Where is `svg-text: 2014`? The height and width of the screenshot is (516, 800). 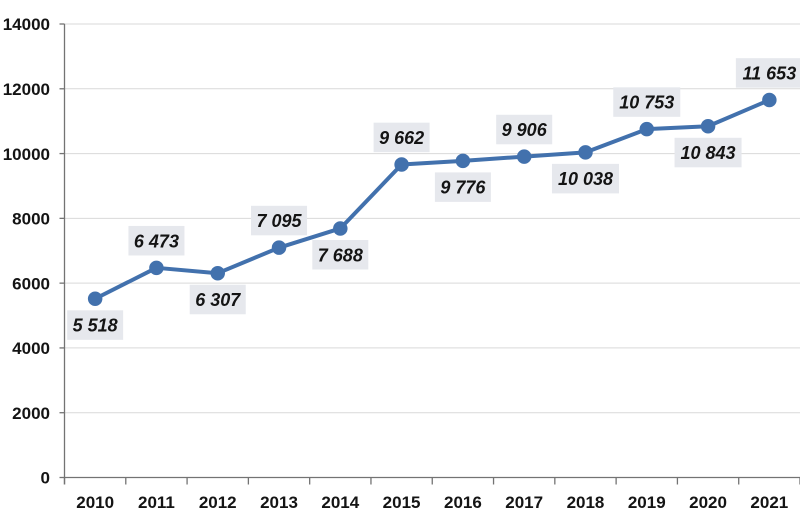 svg-text: 2014 is located at coordinates (340, 502).